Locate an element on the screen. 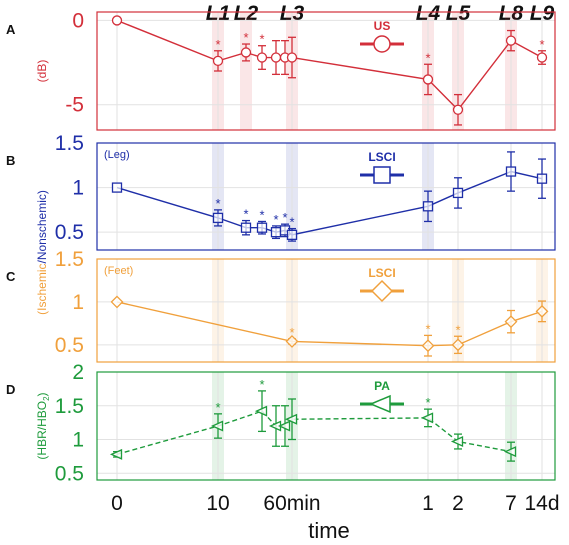  panel-tag: (Feet) is located at coordinates (118, 271).